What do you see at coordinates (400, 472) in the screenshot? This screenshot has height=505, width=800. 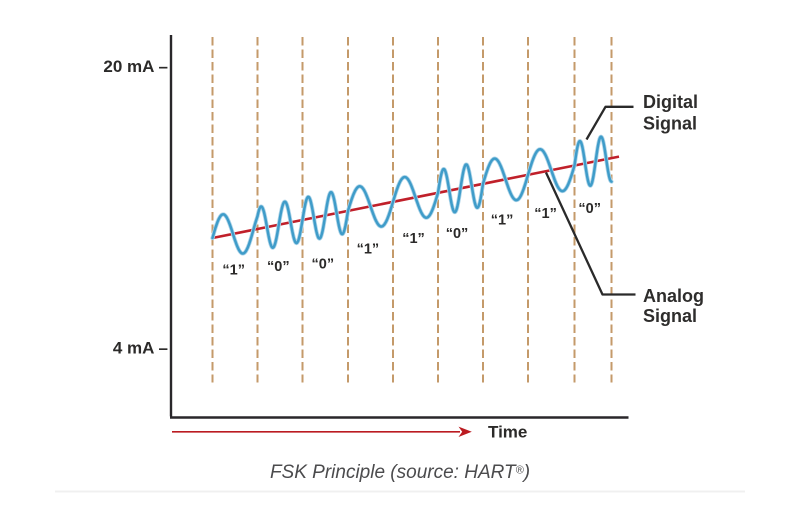 I see `svg-text: FSK Principle (source: HART®)` at bounding box center [400, 472].